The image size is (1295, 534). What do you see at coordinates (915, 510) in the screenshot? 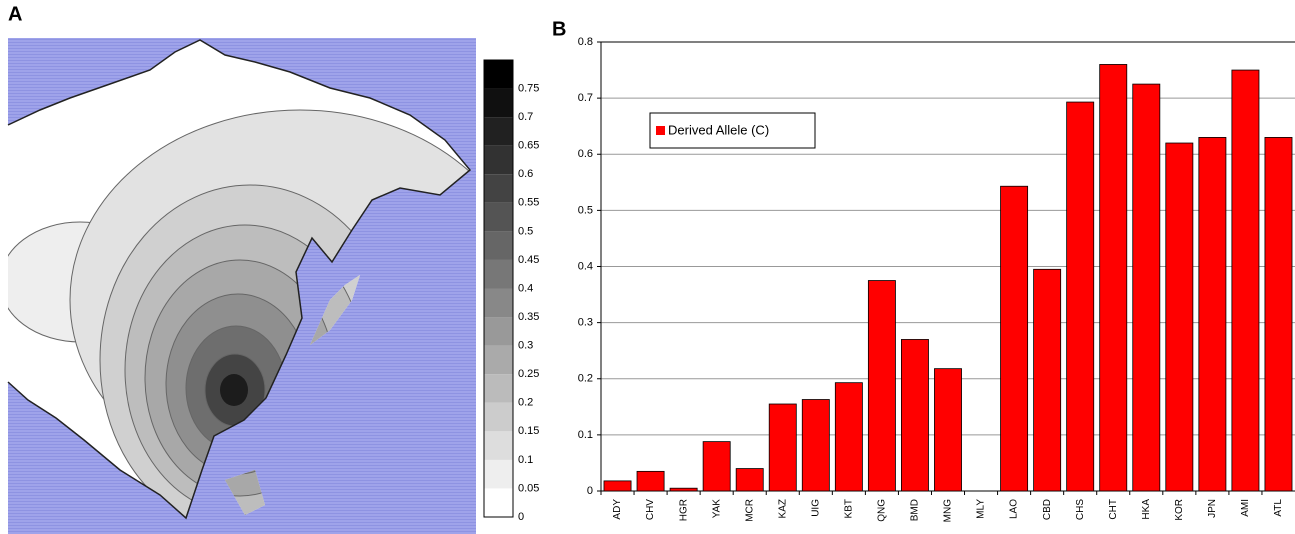
I see `x-tick-label: BMD` at bounding box center [915, 510].